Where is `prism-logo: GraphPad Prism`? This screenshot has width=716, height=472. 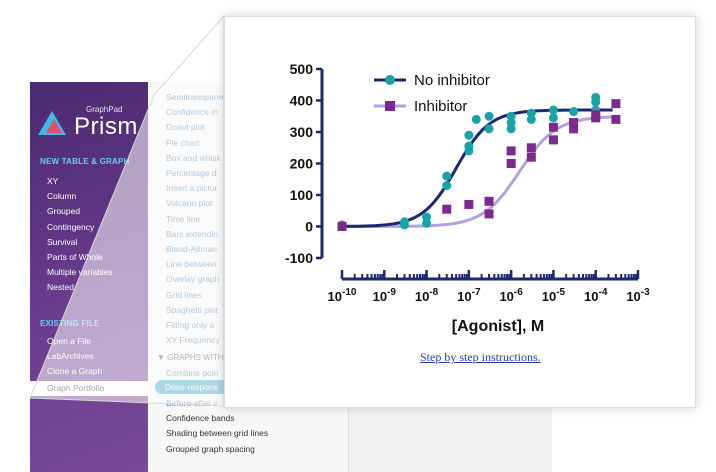 prism-logo: GraphPad Prism is located at coordinates (88, 122).